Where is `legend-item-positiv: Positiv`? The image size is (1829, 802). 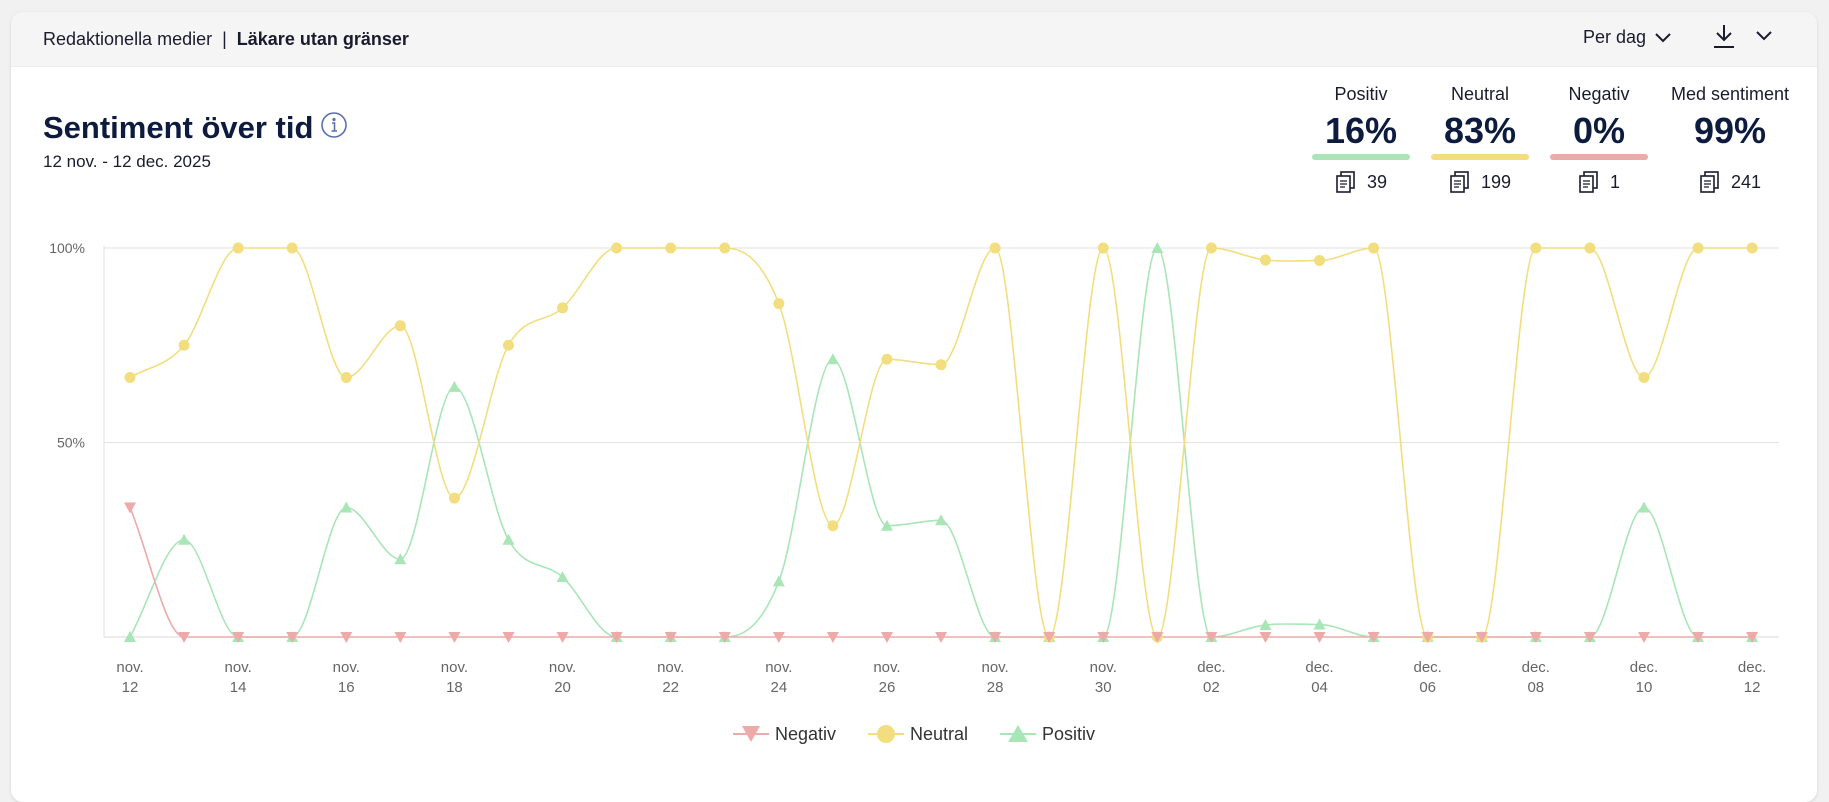 legend-item-positiv: Positiv is located at coordinates (1047, 734).